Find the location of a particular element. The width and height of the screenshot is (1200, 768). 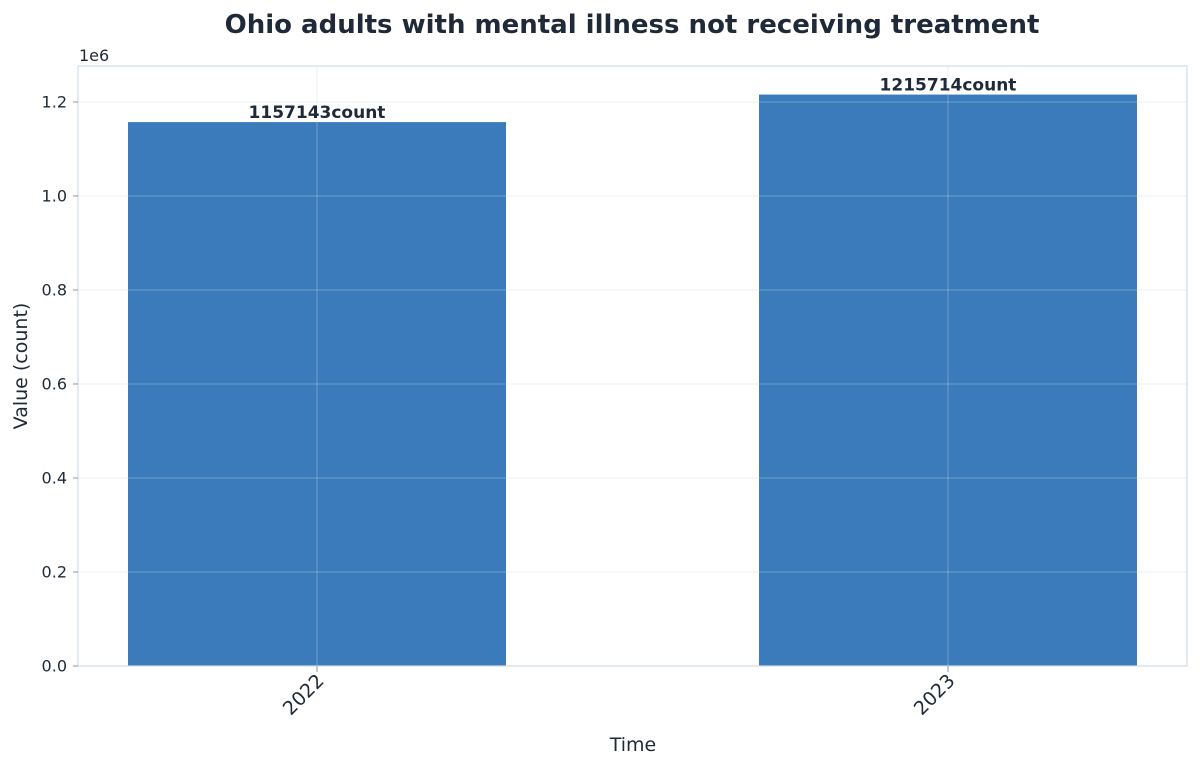

y-axis-ticks: 0.0 0.2 0.4 0.6 0.8 1.0 1.2 is located at coordinates (60, 384).